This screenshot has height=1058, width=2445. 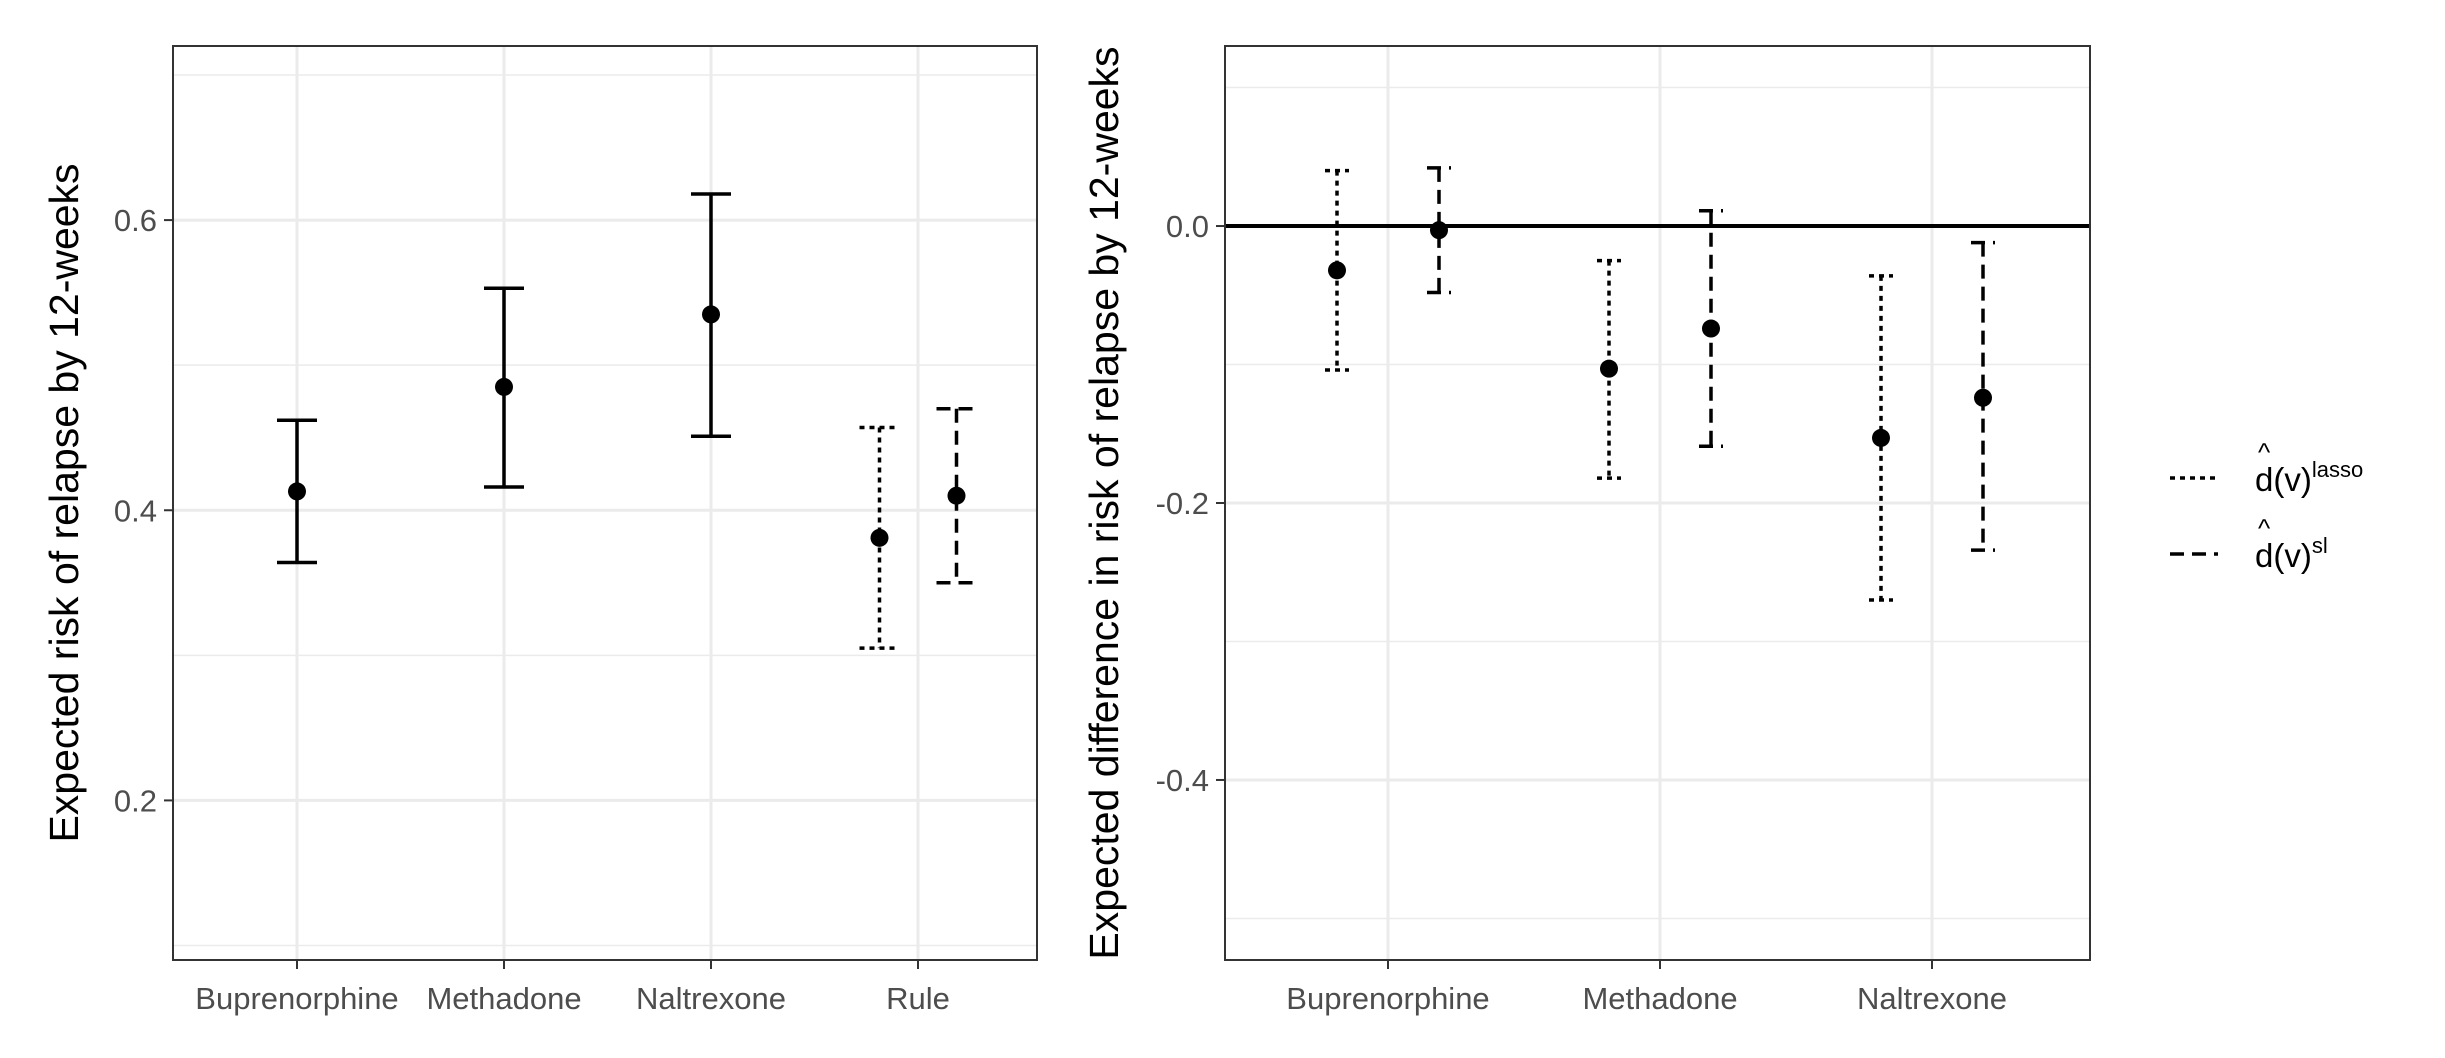 I want to click on left-y-axis-title: Expected risk of relapse by 12-weeks, so click(x=64, y=502).